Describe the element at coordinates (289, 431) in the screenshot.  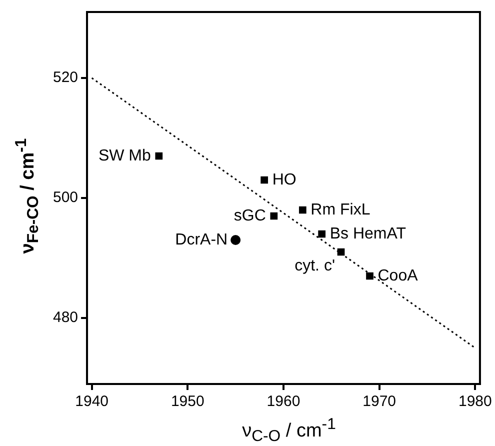
I see `x-axis-title: ν$_{C-O}$ / cm$^{-1}$` at that location.